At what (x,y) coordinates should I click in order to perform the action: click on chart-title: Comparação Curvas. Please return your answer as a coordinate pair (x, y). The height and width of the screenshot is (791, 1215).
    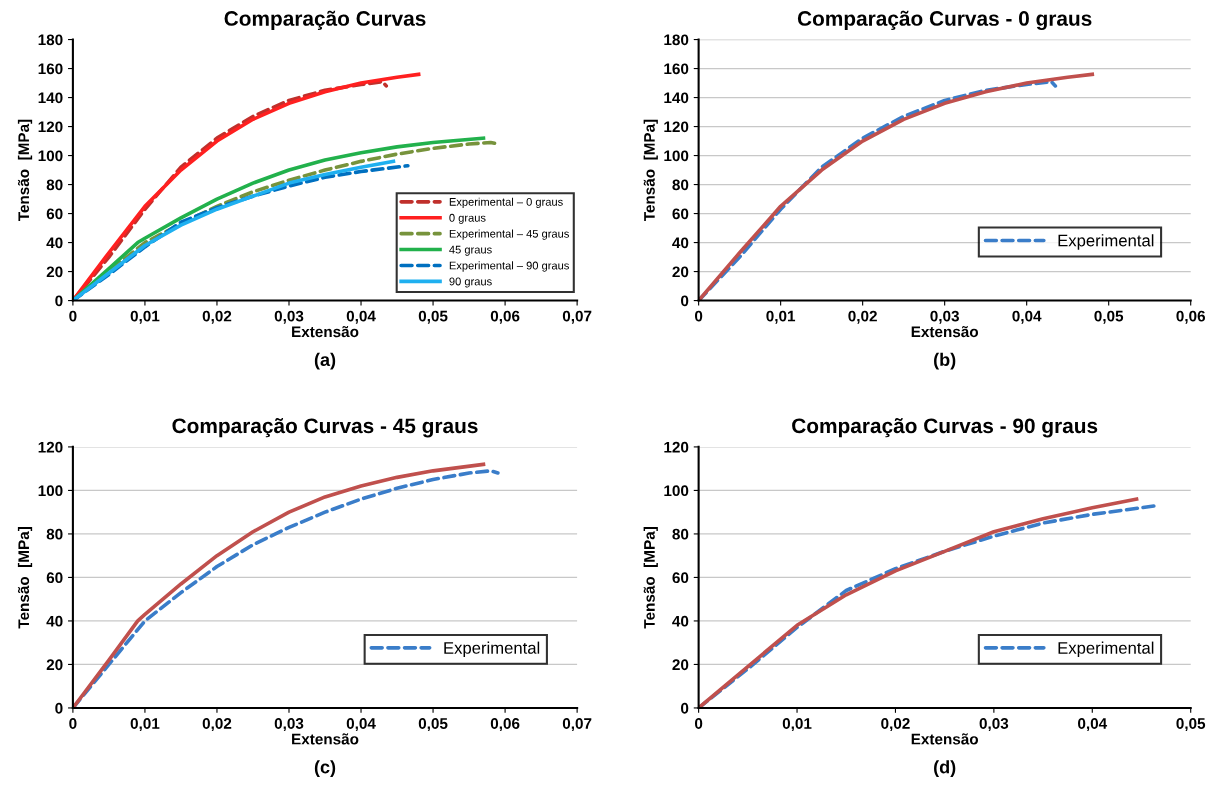
    Looking at the image, I should click on (325, 20).